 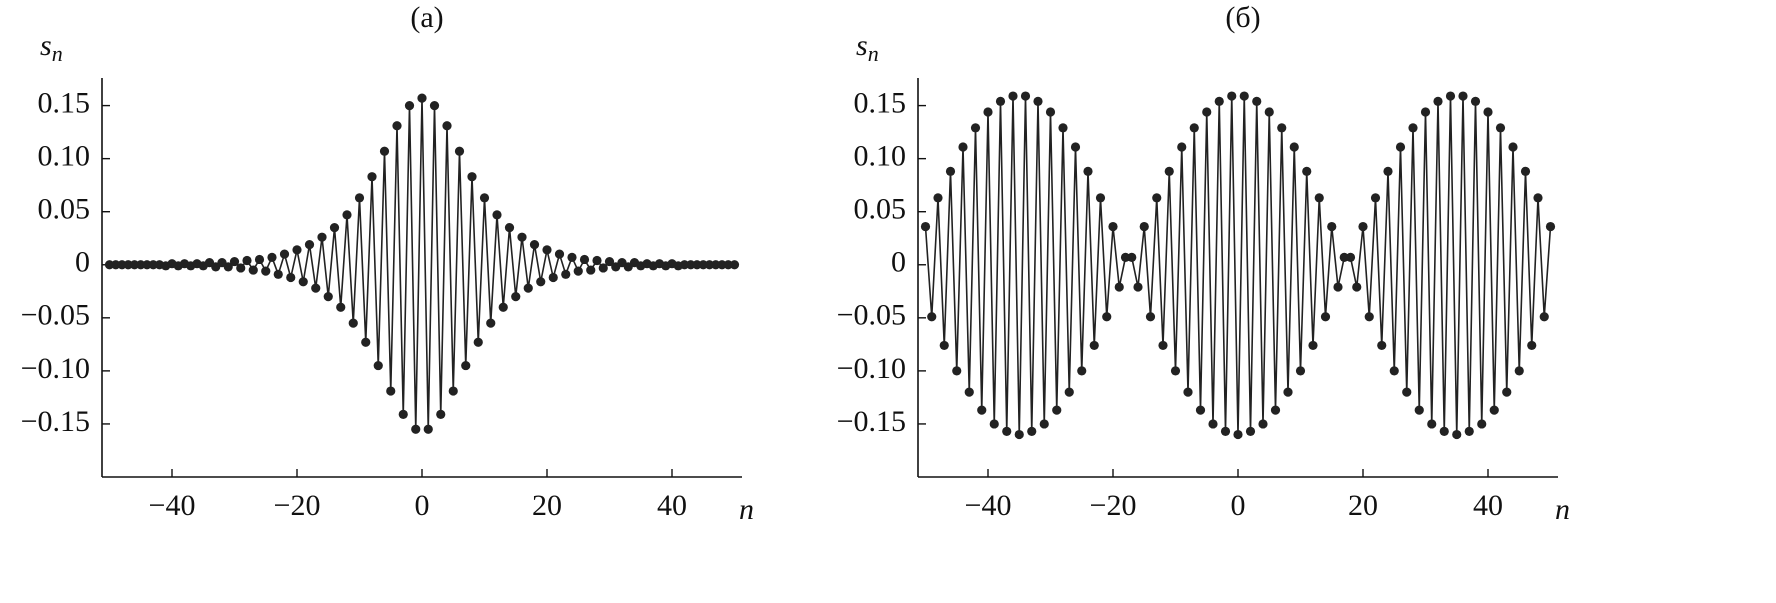 I want to click on y-tick-label: −0.05, so click(x=871, y=315).